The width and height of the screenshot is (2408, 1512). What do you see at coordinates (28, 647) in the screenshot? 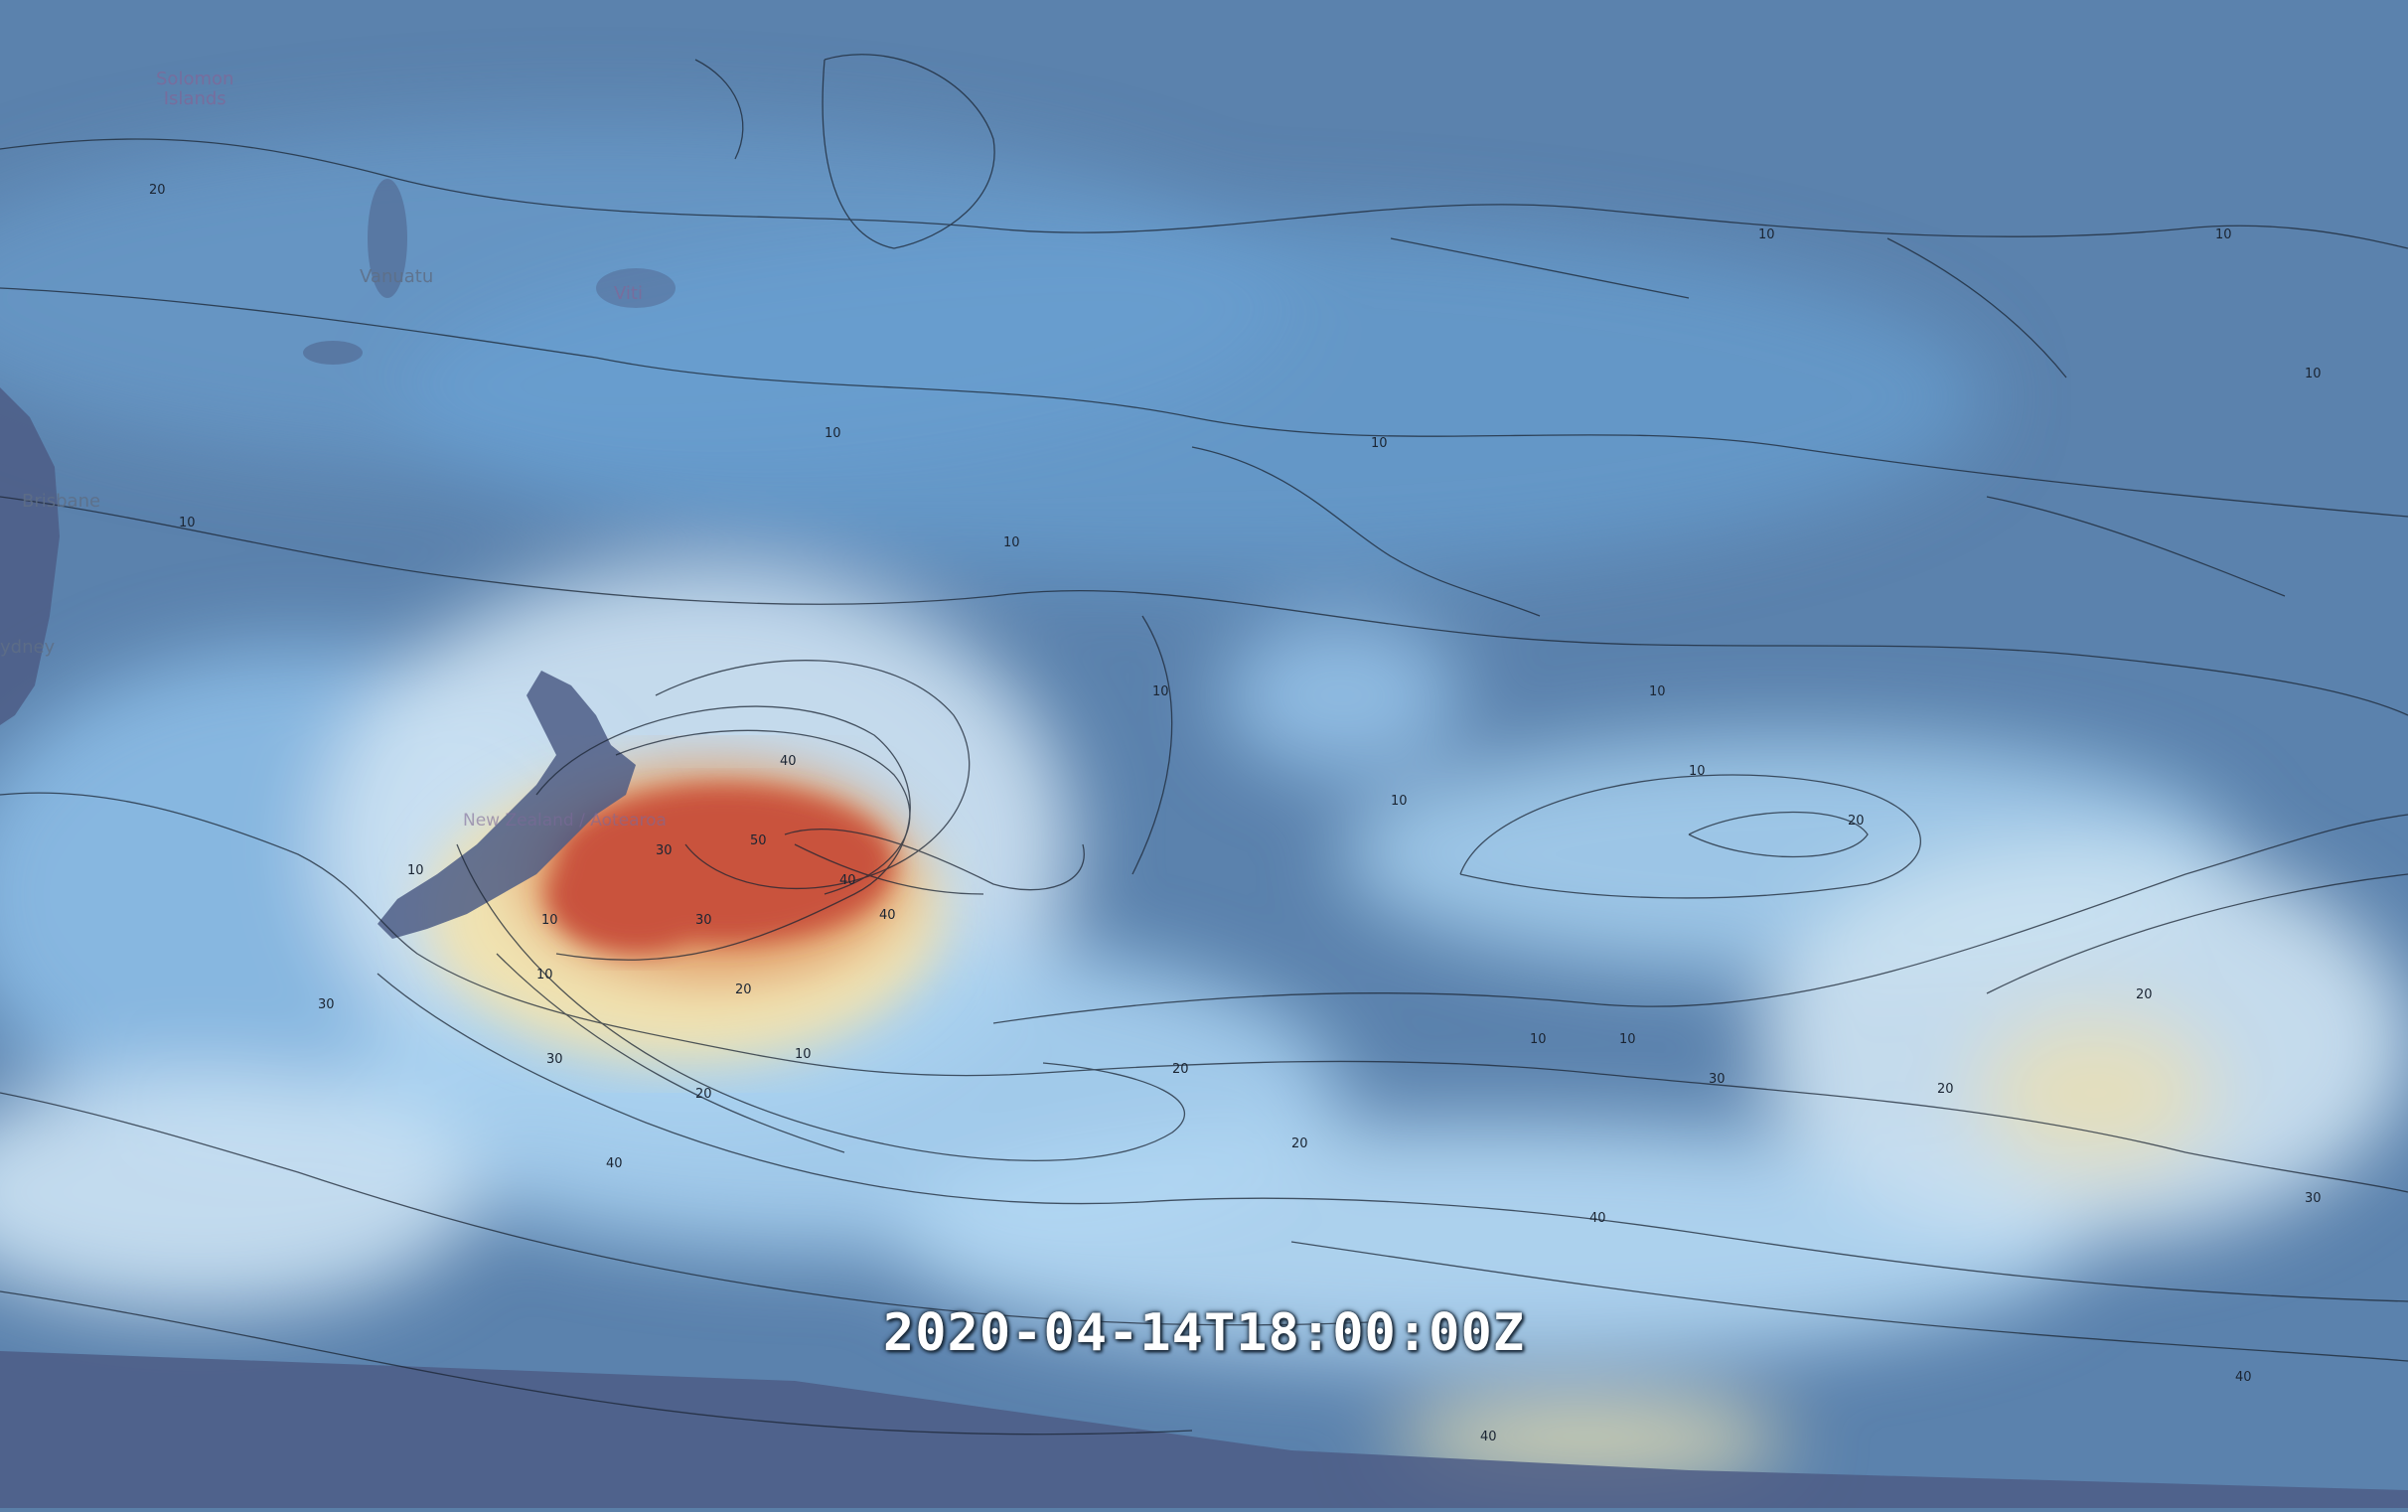
I see `place-label-sydney: ydney` at bounding box center [28, 647].